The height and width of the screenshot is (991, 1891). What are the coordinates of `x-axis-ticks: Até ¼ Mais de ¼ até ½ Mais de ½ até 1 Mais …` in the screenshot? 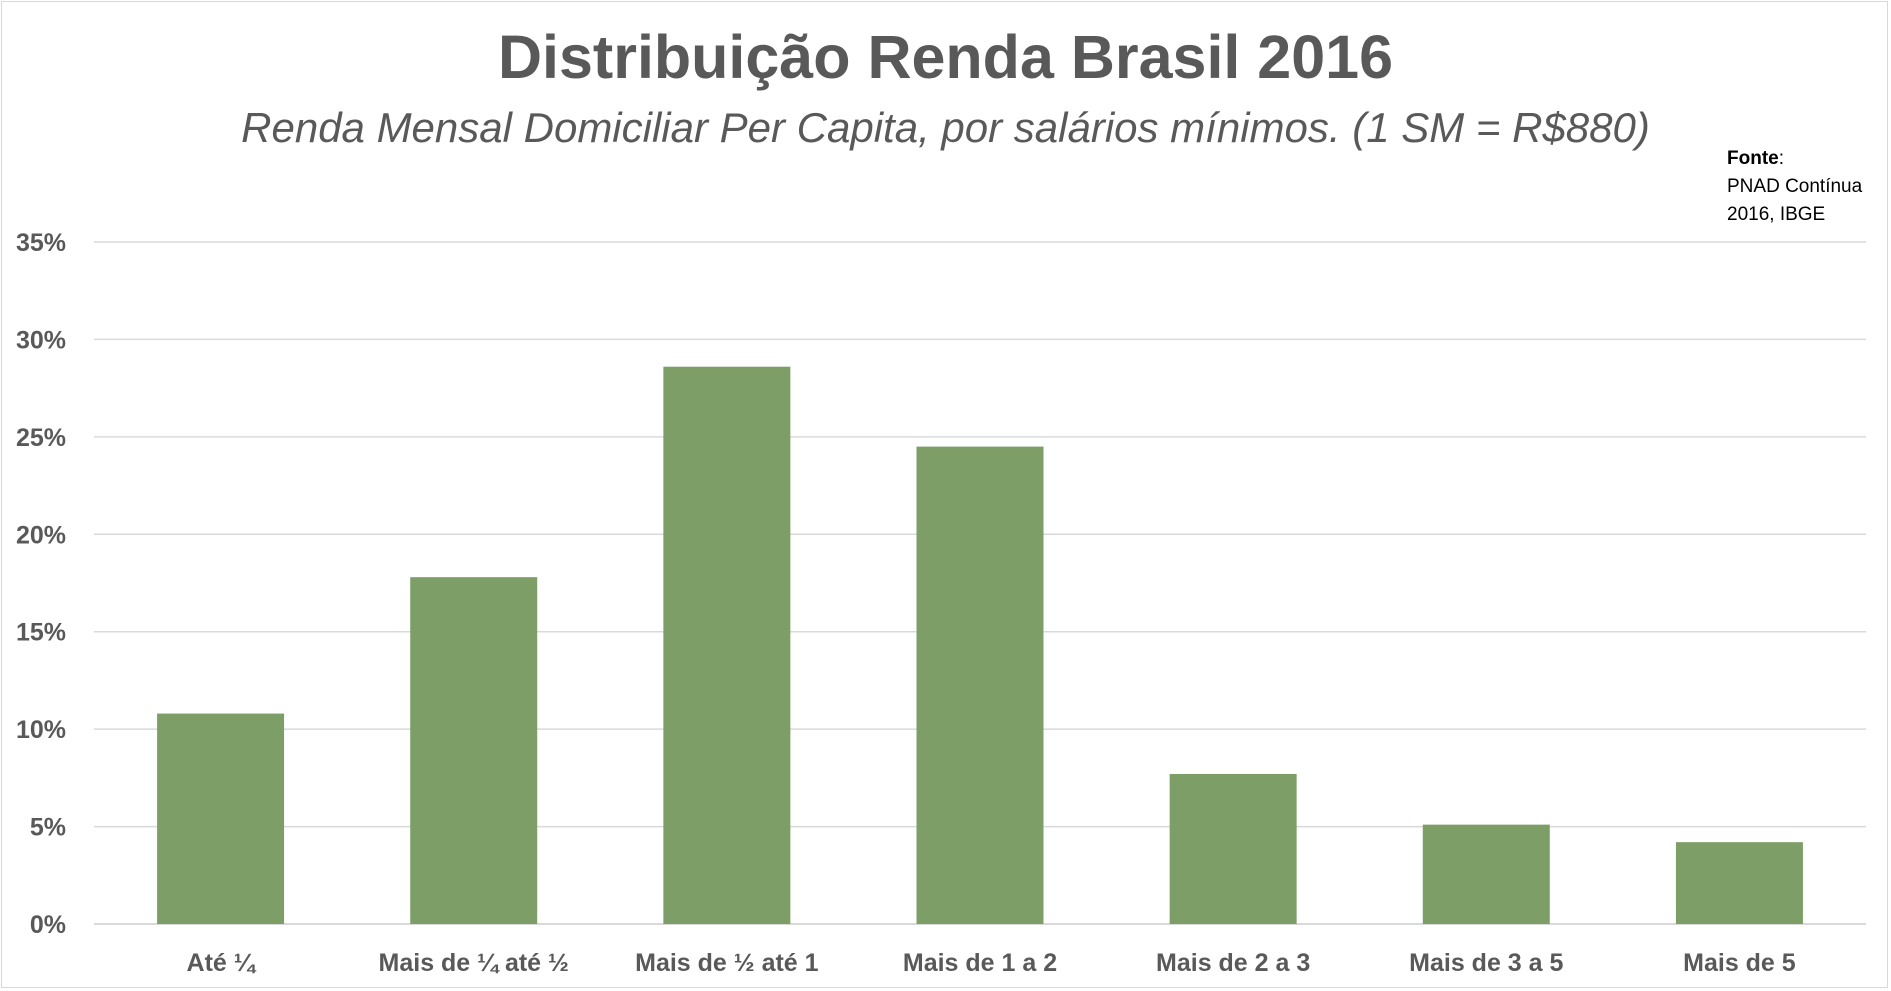 It's located at (991, 963).